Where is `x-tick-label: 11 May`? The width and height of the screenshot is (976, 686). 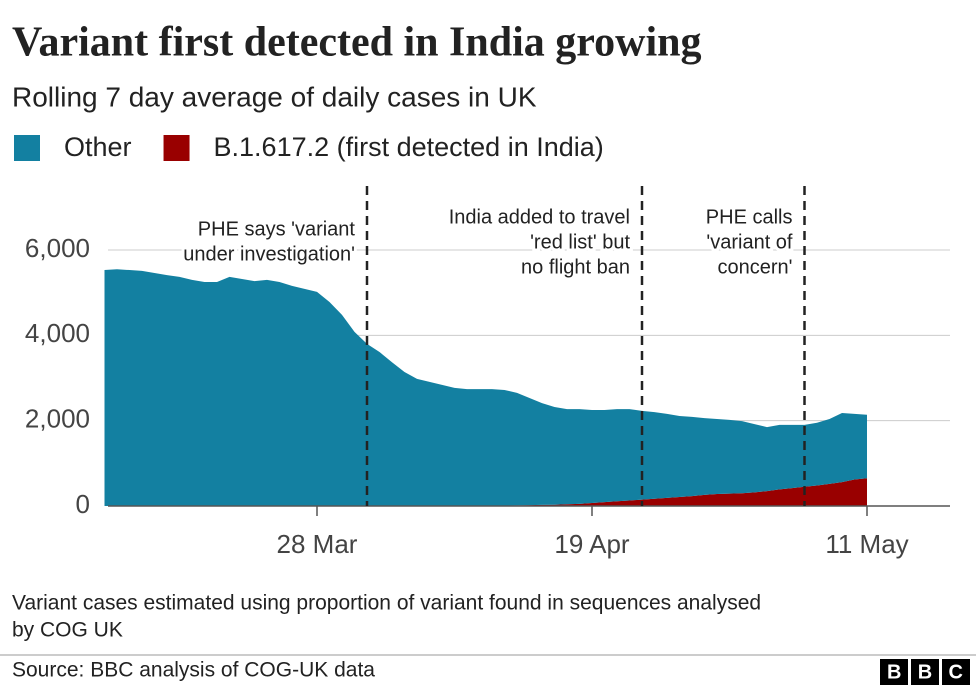 x-tick-label: 11 May is located at coordinates (866, 544).